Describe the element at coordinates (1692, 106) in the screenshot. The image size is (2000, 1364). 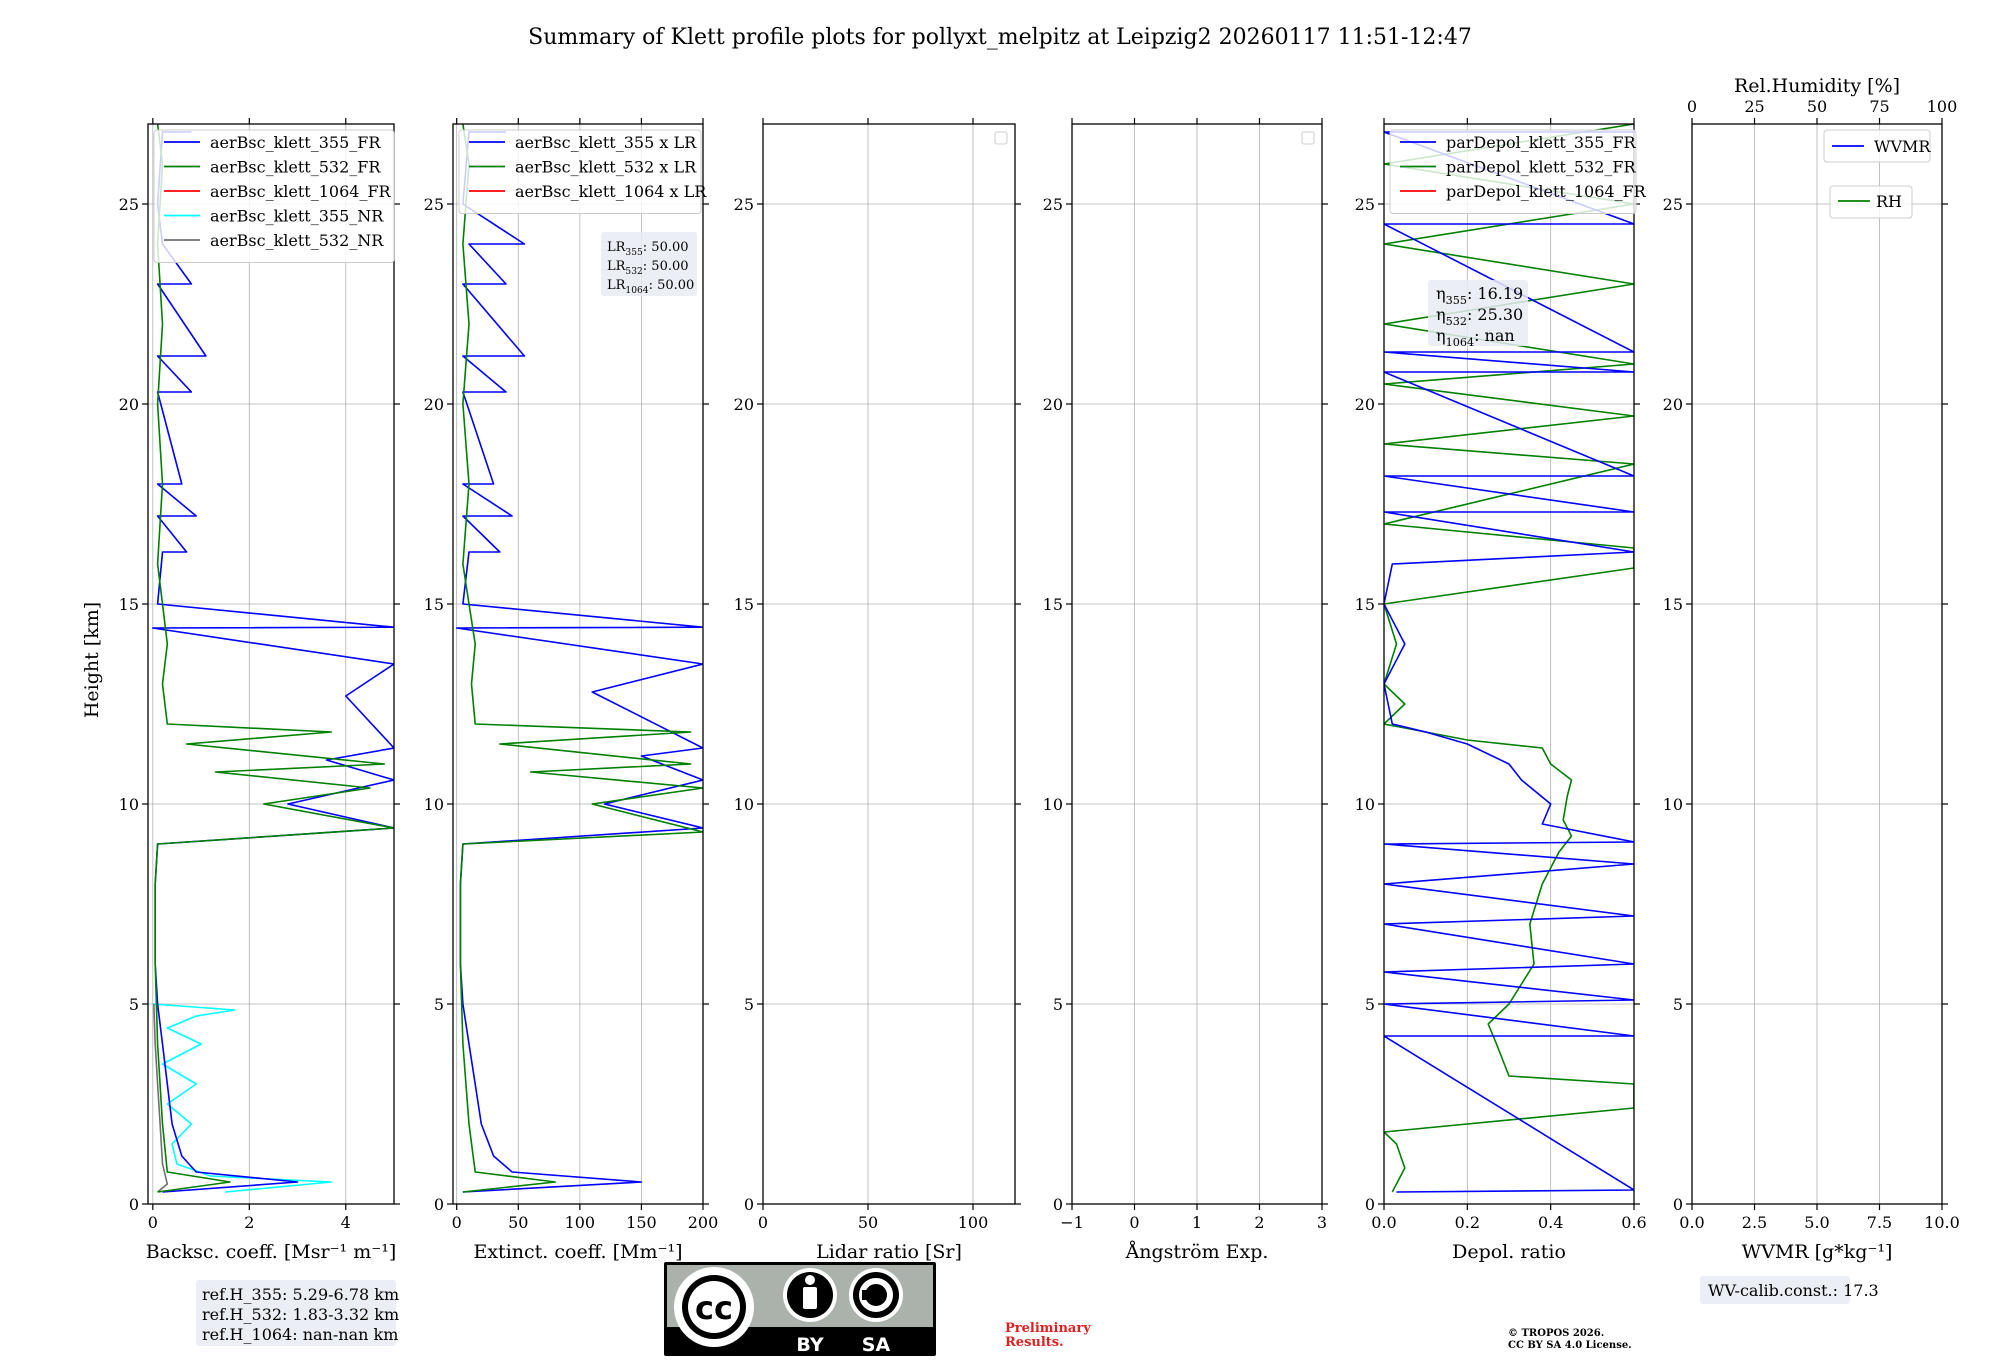
I see `top-tick-label: 0` at that location.